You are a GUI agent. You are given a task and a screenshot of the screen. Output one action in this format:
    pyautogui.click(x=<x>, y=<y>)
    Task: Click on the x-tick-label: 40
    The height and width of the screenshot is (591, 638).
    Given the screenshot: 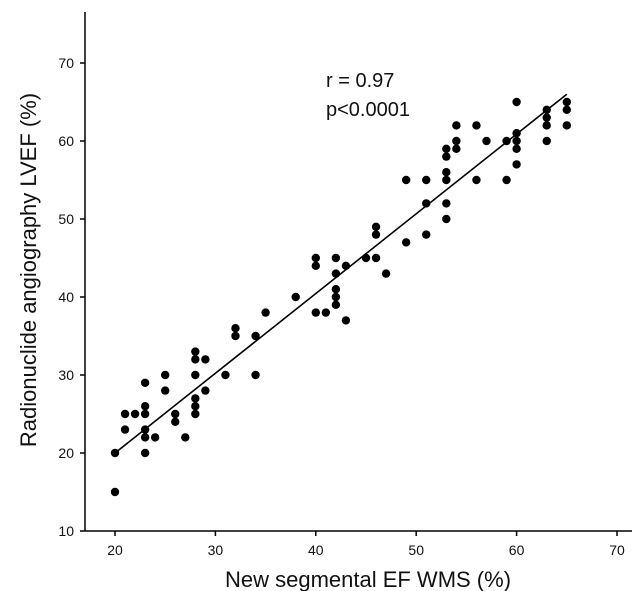 What is the action you would take?
    pyautogui.click(x=316, y=550)
    